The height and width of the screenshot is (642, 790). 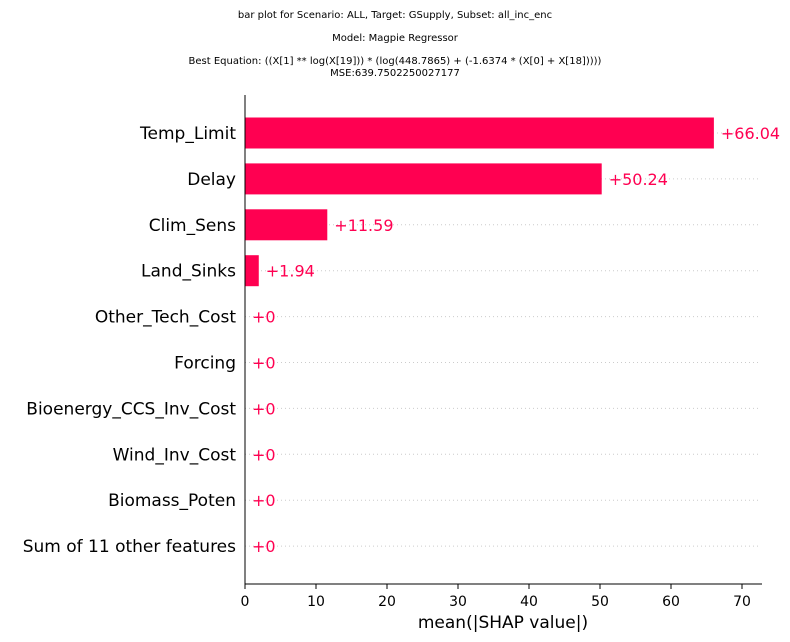 What do you see at coordinates (750, 133) in the screenshot?
I see `value-label: +66.04` at bounding box center [750, 133].